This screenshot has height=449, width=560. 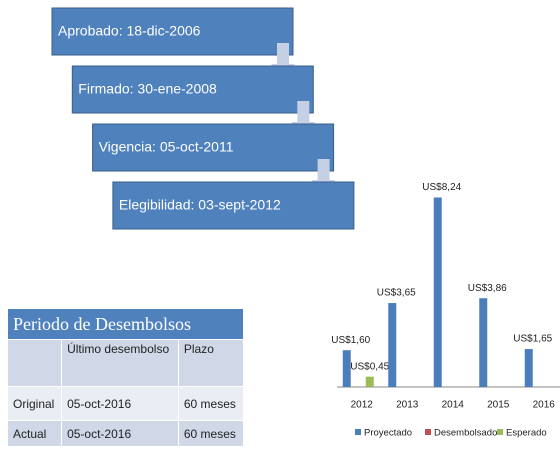 What do you see at coordinates (125, 324) in the screenshot?
I see `table-title: Periodo de Desembolsos` at bounding box center [125, 324].